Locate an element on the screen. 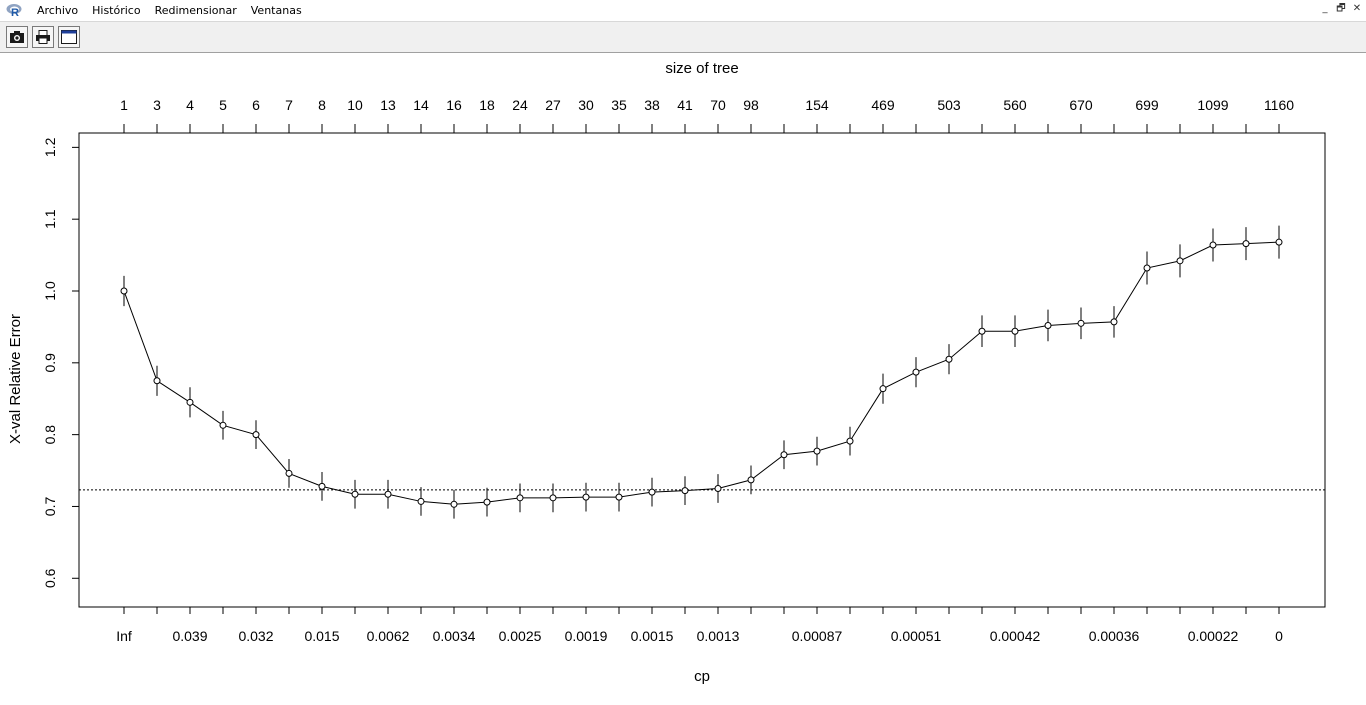 This screenshot has height=705, width=1366. top-axis-title: size of tree is located at coordinates (701, 68).